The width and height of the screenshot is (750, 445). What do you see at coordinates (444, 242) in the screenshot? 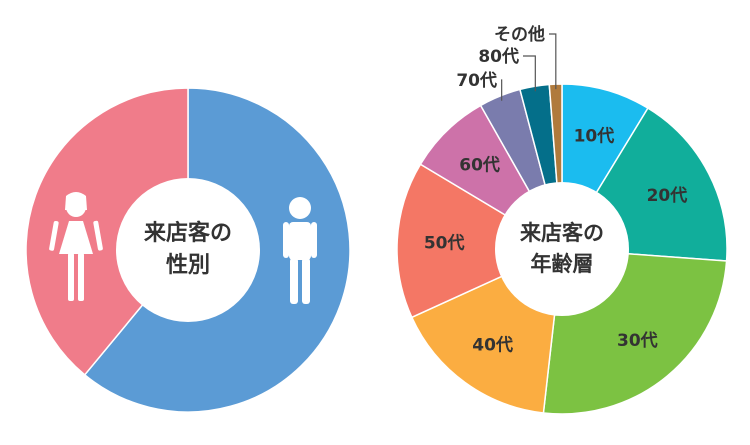
I see `age-label-4: 50代` at bounding box center [444, 242].